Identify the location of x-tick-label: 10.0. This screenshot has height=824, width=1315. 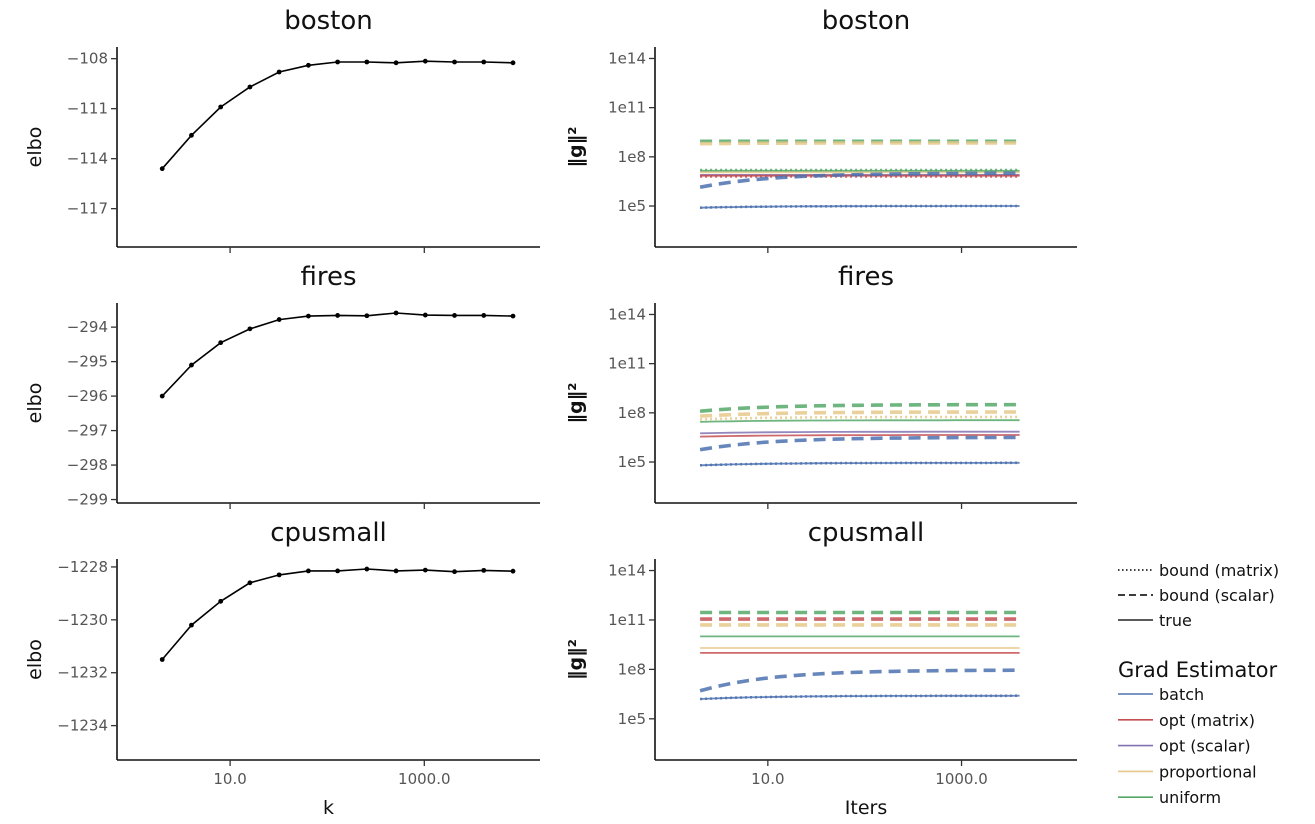
(229, 779).